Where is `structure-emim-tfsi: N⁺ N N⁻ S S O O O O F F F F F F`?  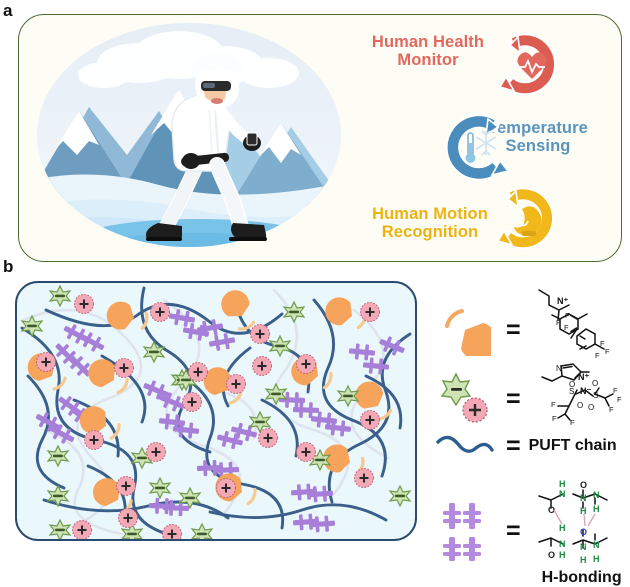
structure-emim-tfsi: N⁺ N N⁻ S S O O O O F F F F F F is located at coordinates (577, 398).